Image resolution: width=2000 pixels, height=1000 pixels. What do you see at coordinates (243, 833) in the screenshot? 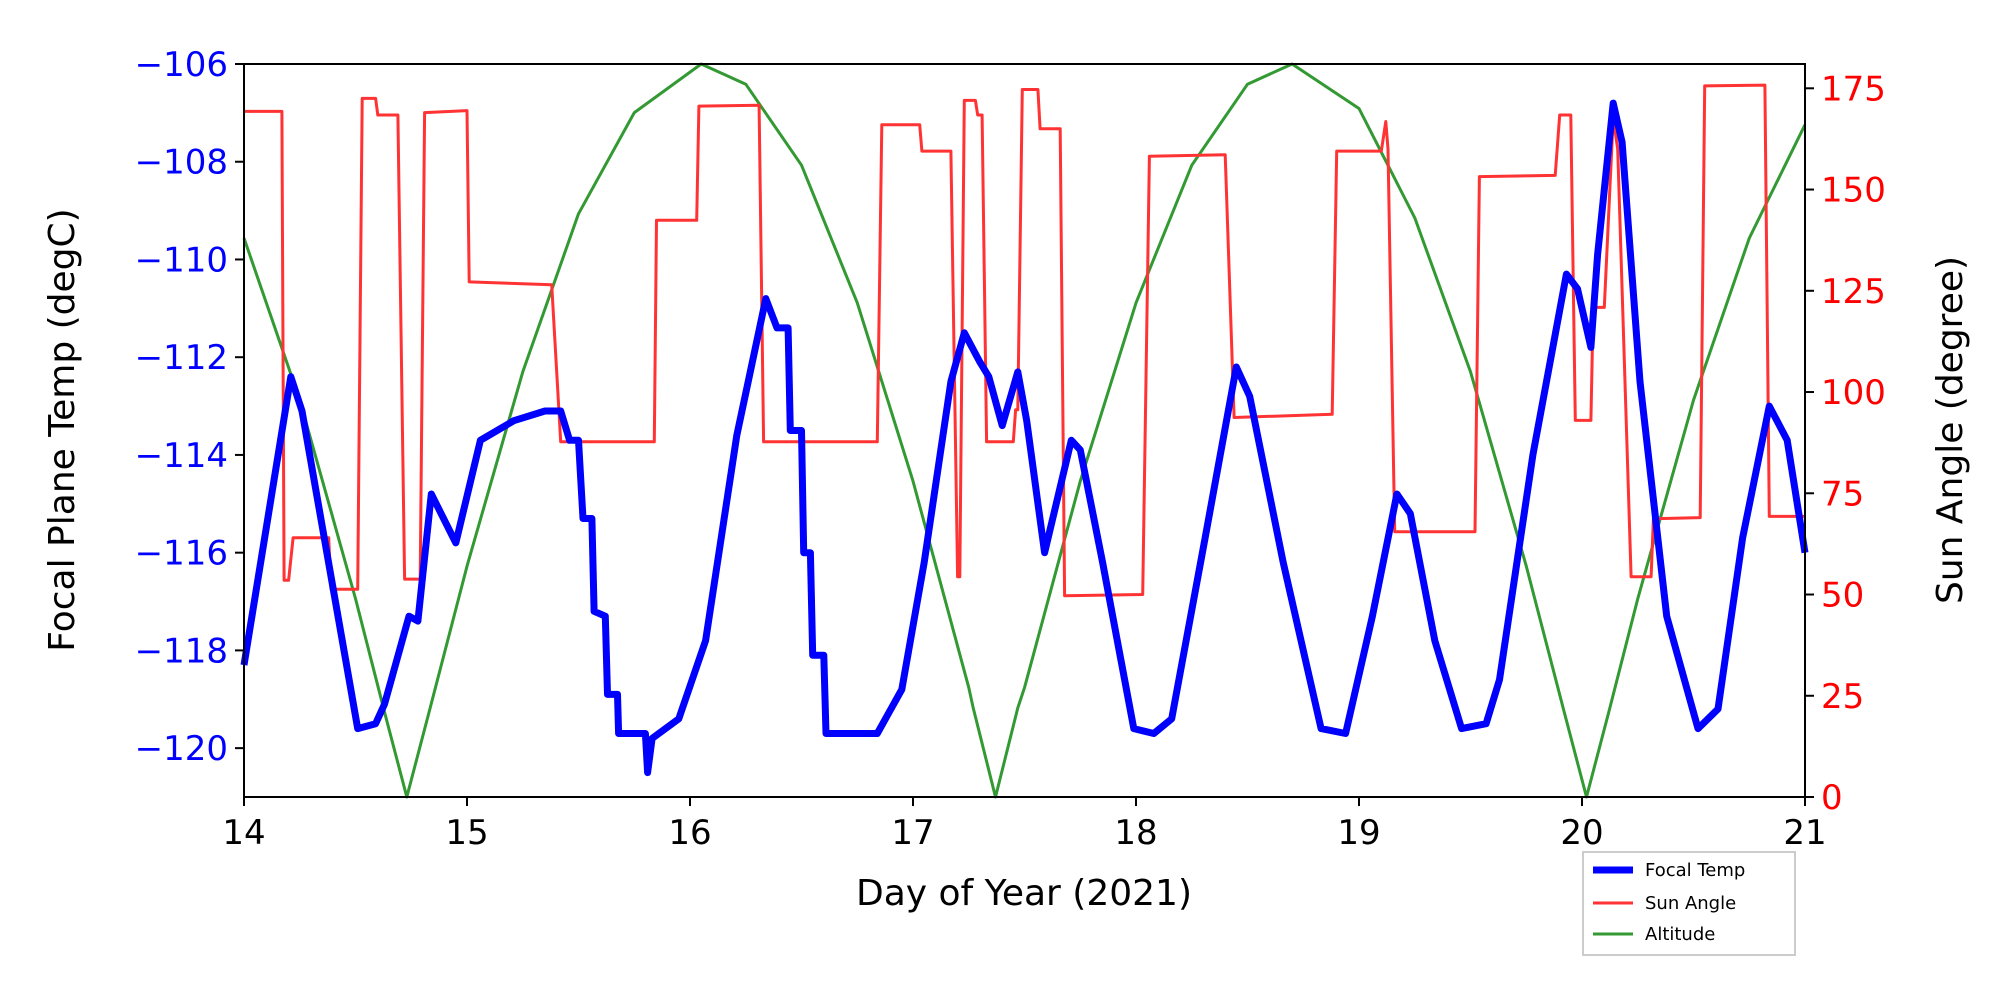
I see `x-tick-label: 14` at bounding box center [243, 833].